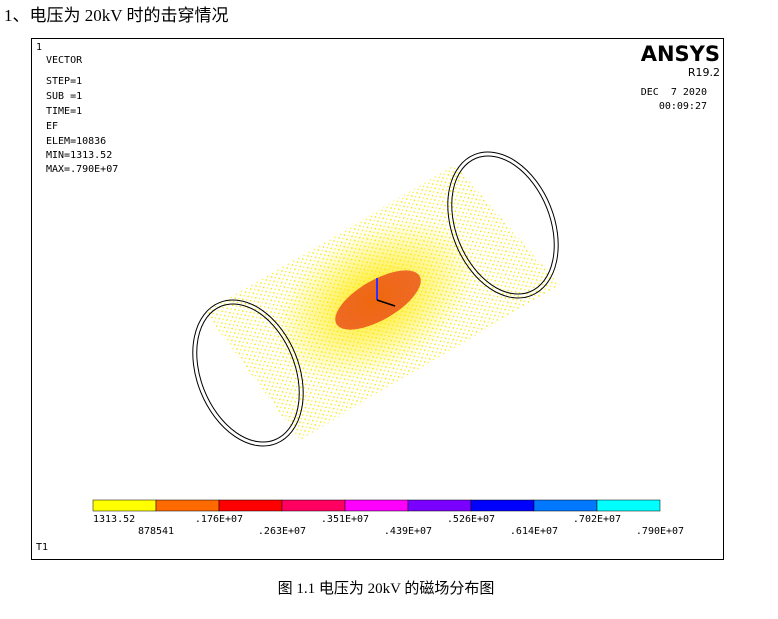 This screenshot has width=778, height=619. What do you see at coordinates (82, 169) in the screenshot?
I see `info-line: MAX=.790E+07` at bounding box center [82, 169].